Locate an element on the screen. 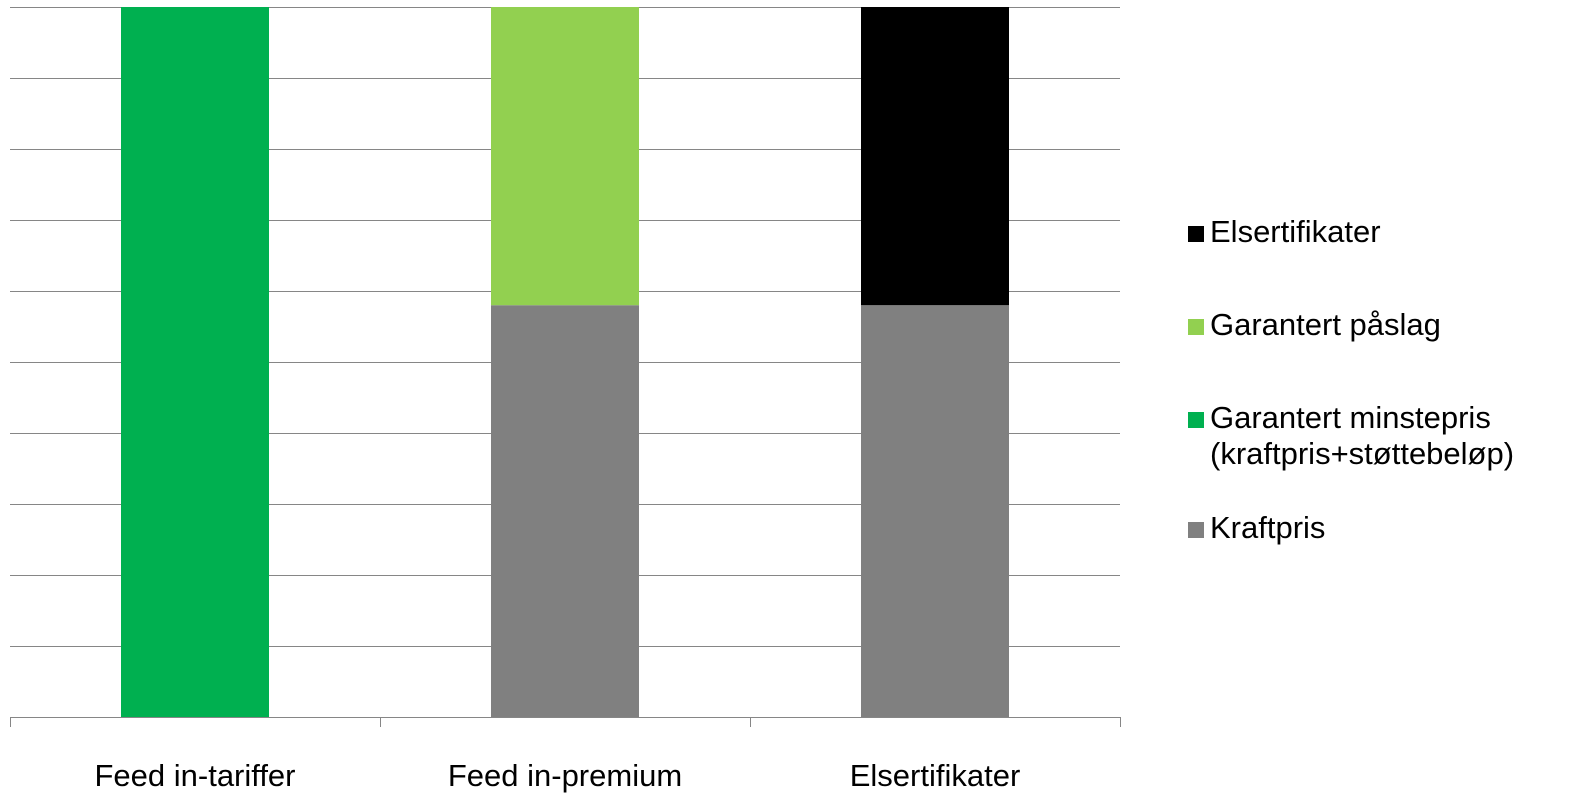  x-tick-label: Elsertifikater is located at coordinates (935, 775).